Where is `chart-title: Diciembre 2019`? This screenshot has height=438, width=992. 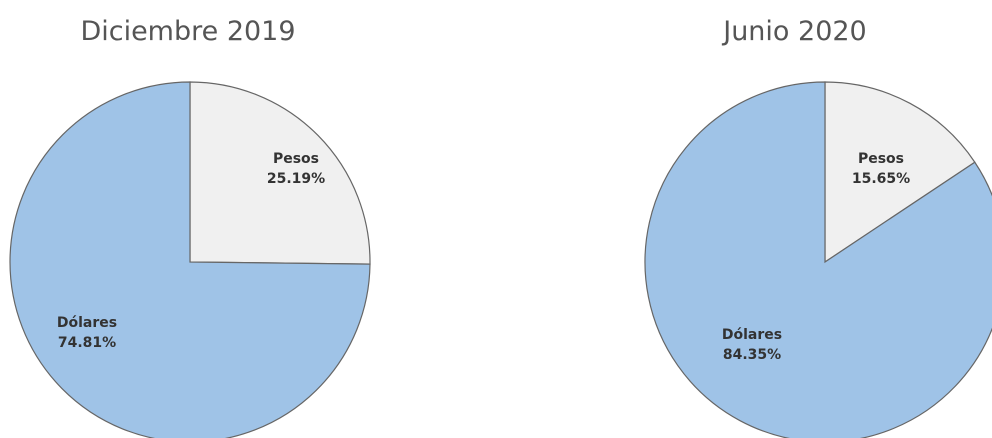
chart-title: Diciembre 2019 is located at coordinates (187, 31).